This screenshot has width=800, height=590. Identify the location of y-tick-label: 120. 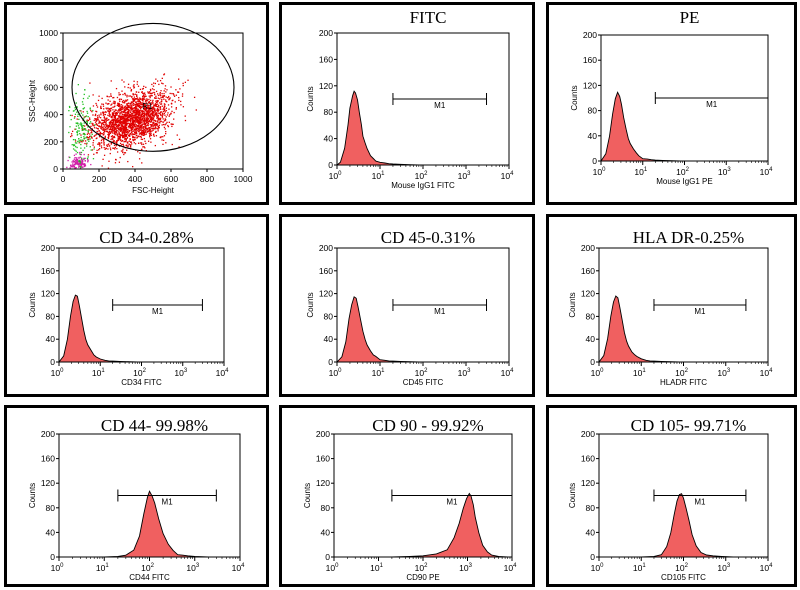
(590, 85).